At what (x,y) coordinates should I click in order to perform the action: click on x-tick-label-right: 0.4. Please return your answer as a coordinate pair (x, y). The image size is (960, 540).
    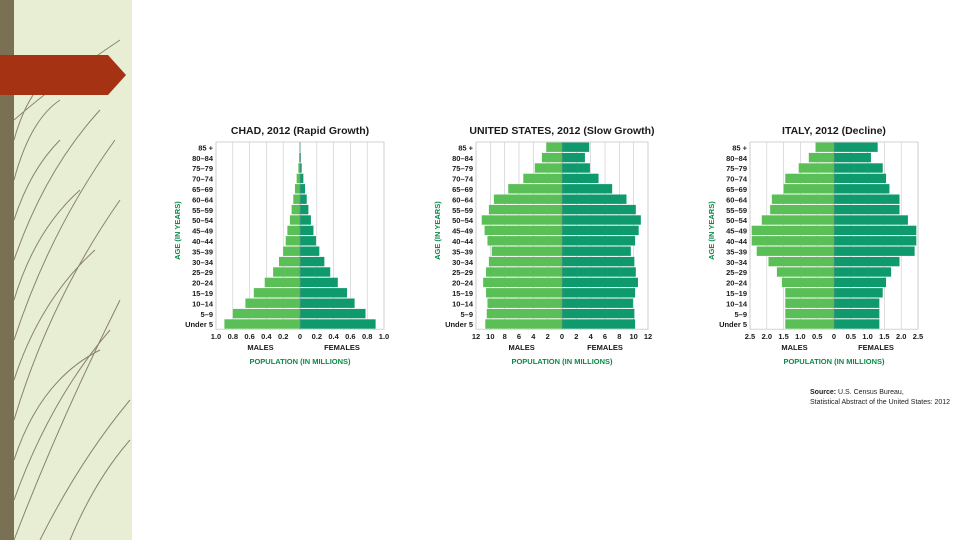
    Looking at the image, I should click on (333, 336).